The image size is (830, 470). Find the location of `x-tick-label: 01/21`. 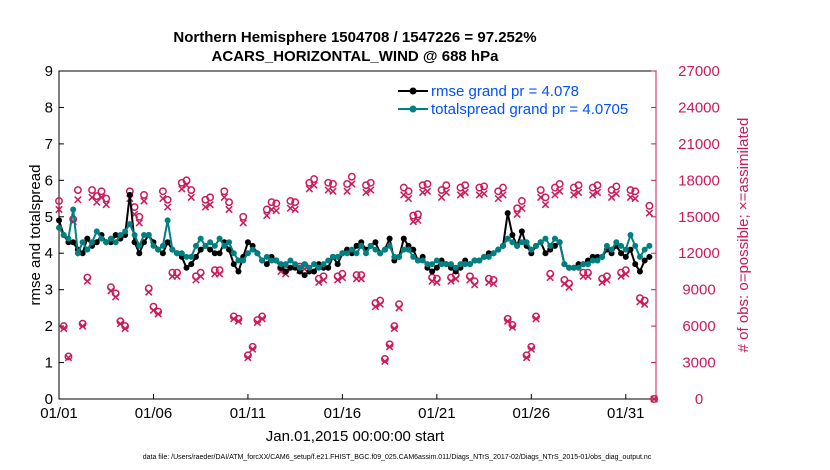

x-tick-label: 01/21 is located at coordinates (437, 413).